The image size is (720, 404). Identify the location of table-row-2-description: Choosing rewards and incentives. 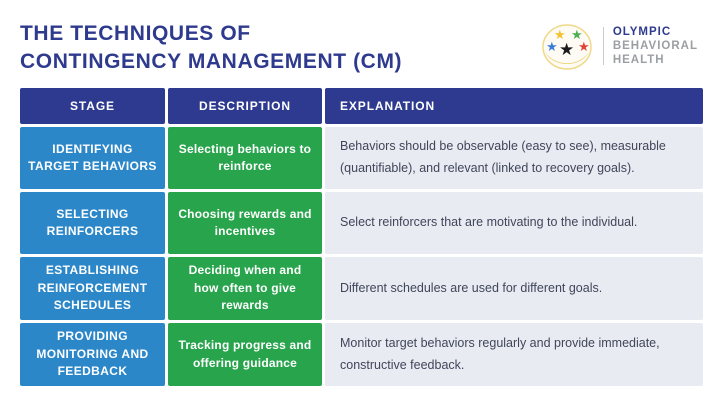
(245, 223).